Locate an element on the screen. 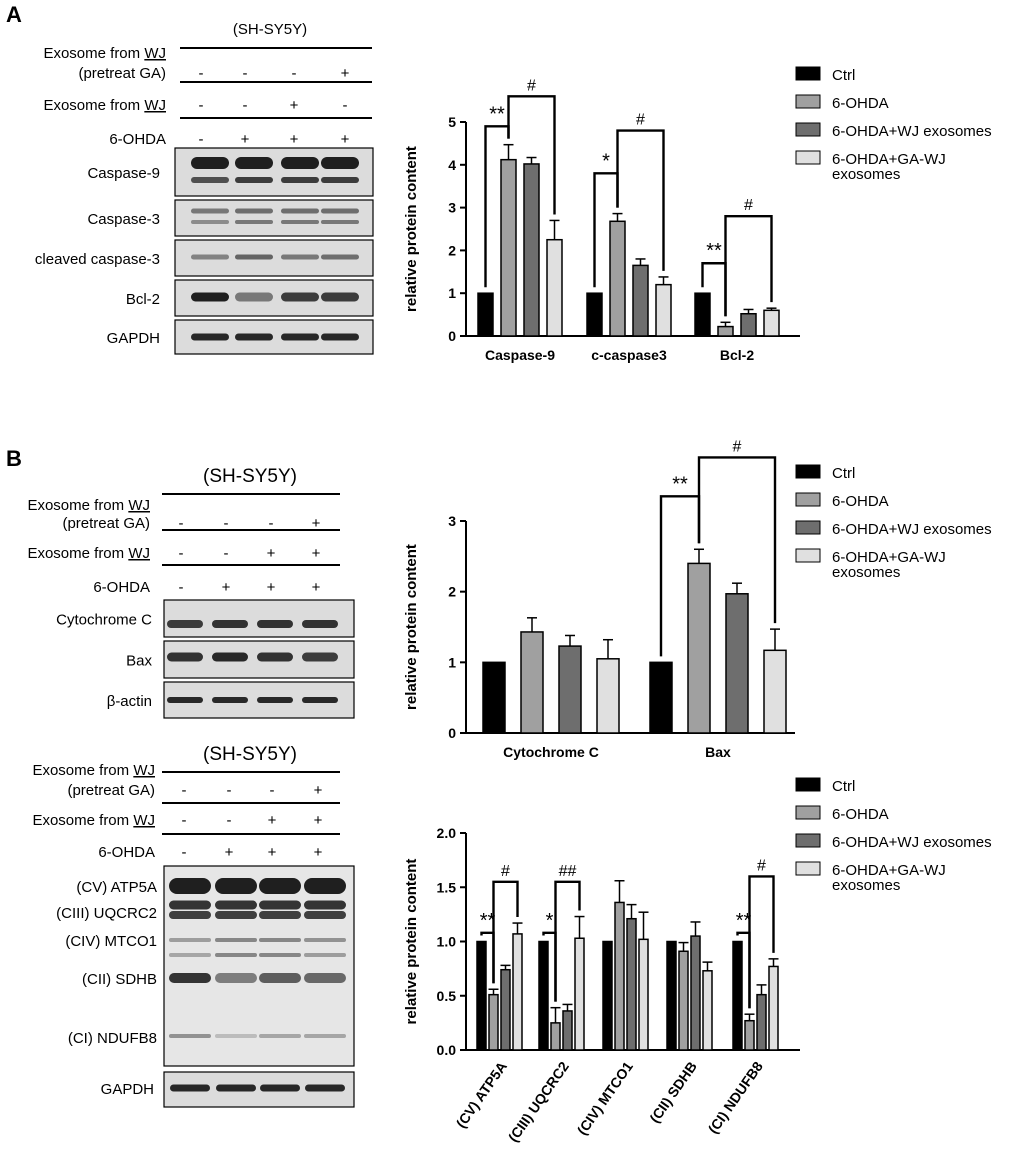  y-tick-label: 0.5 is located at coordinates (447, 996).